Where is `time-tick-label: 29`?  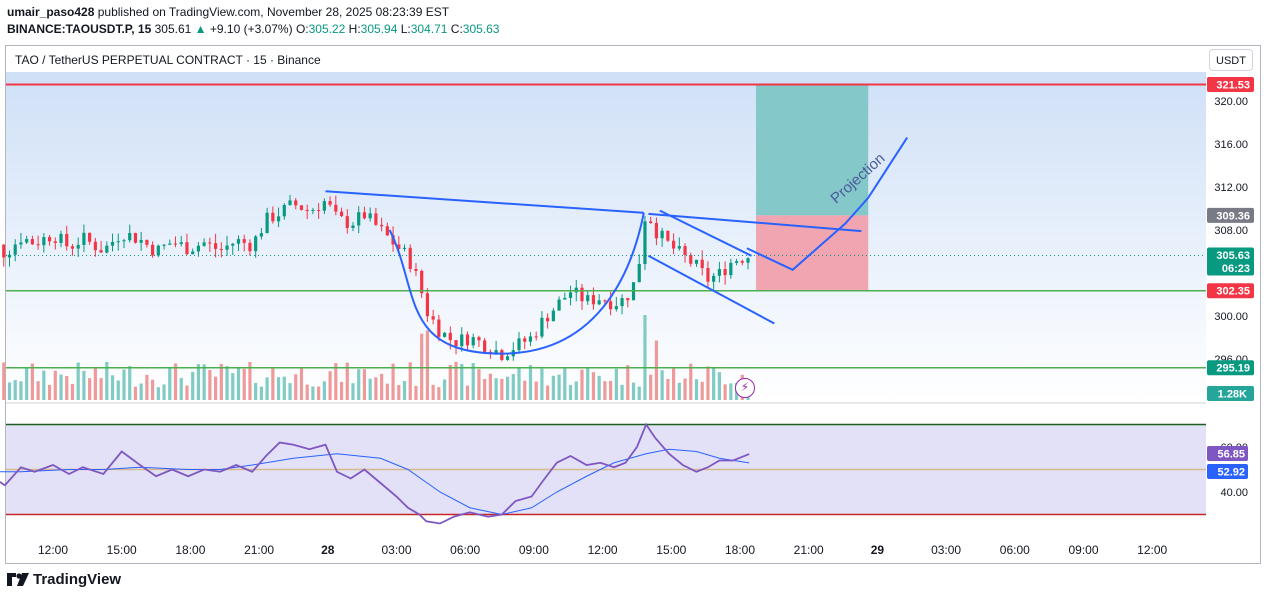 time-tick-label: 29 is located at coordinates (878, 550).